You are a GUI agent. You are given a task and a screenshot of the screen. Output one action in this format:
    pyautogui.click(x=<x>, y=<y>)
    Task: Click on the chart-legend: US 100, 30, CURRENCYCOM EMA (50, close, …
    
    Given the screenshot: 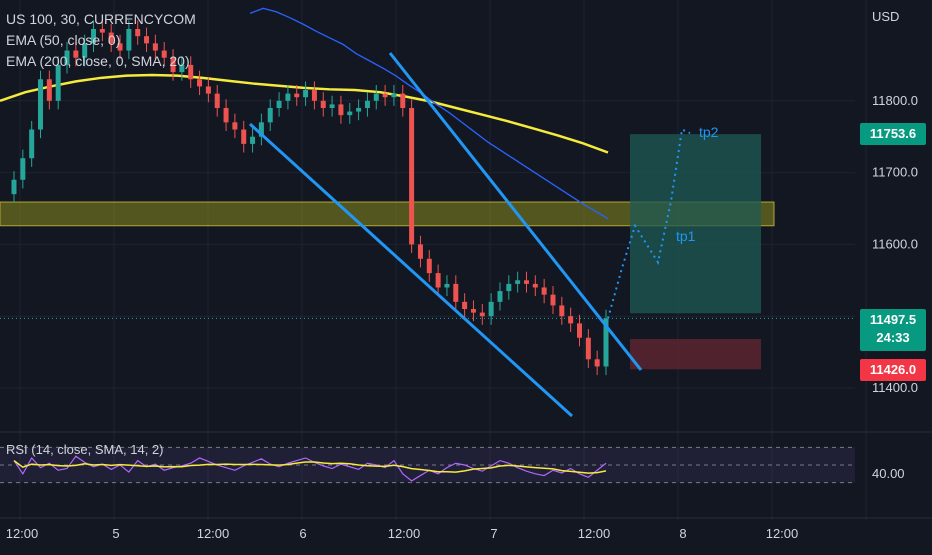 What is the action you would take?
    pyautogui.click(x=101, y=40)
    